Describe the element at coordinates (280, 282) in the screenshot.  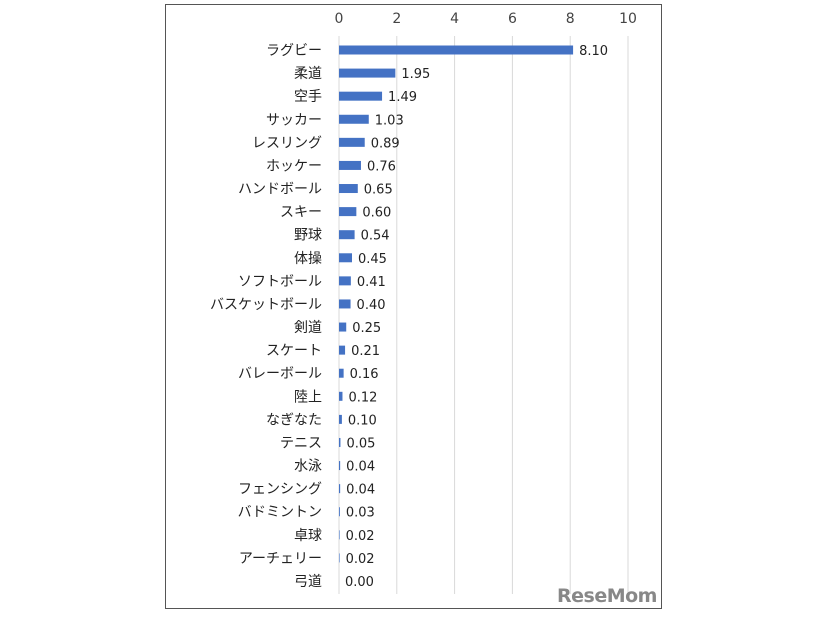
I see `category-label: ソフトボール` at that location.